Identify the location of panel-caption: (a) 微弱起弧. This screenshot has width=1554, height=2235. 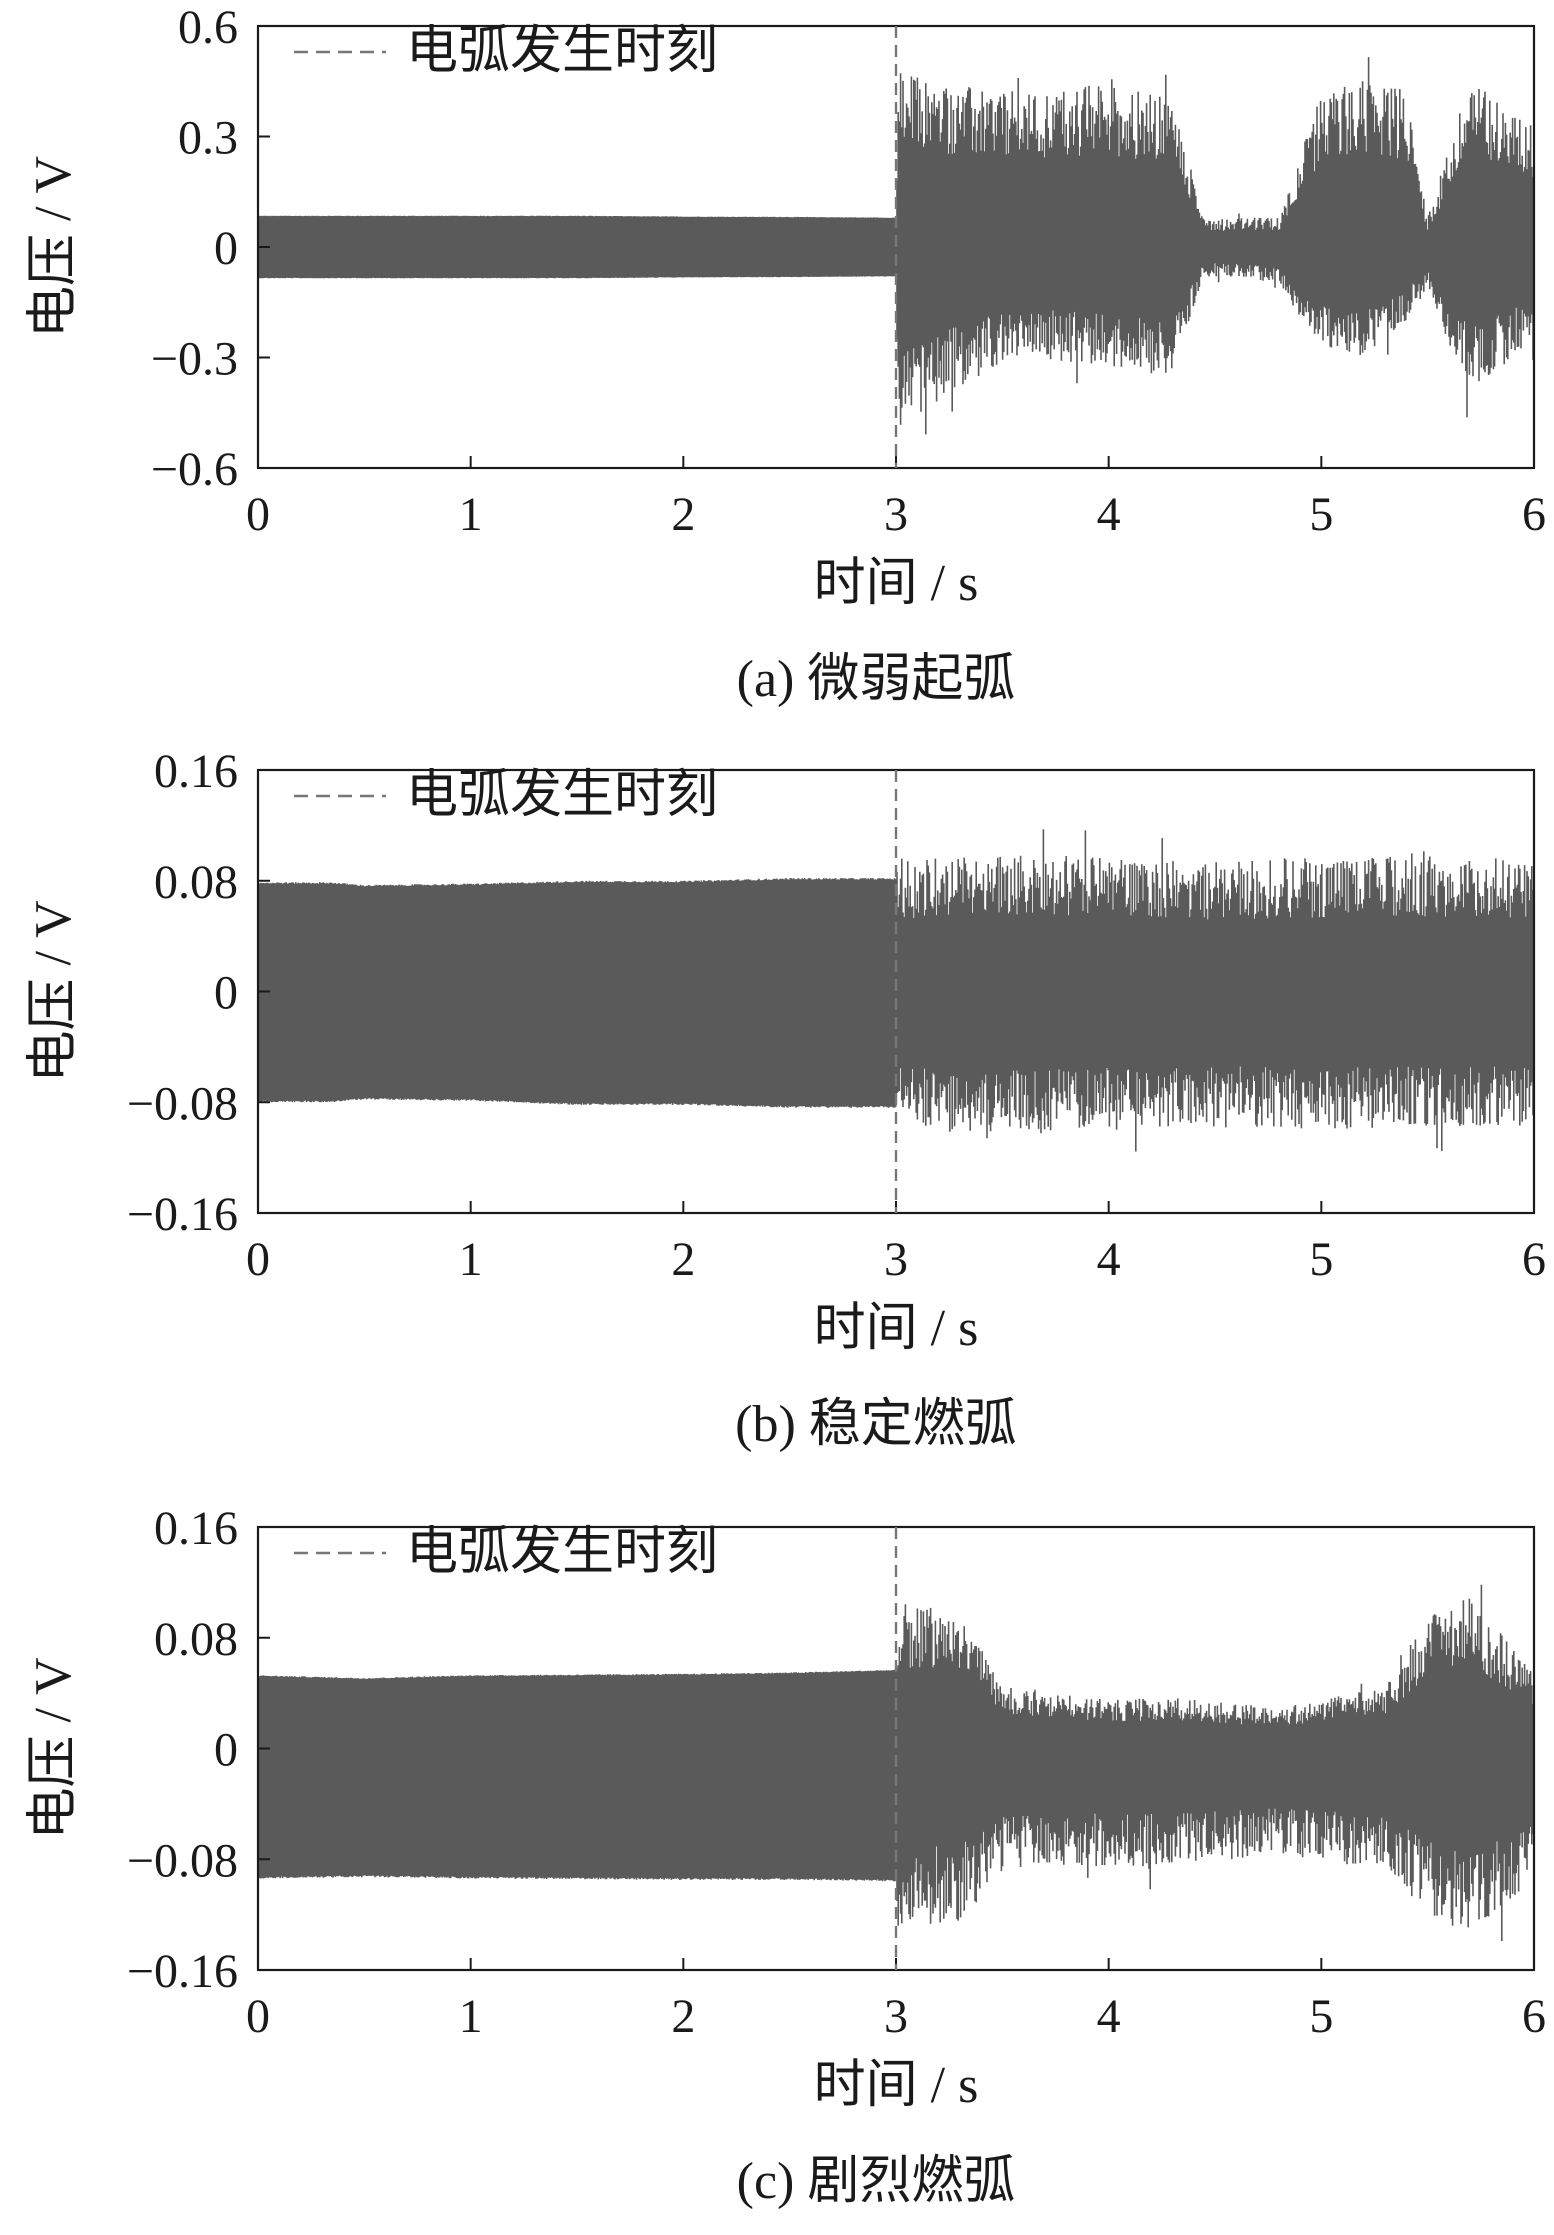
(876, 679).